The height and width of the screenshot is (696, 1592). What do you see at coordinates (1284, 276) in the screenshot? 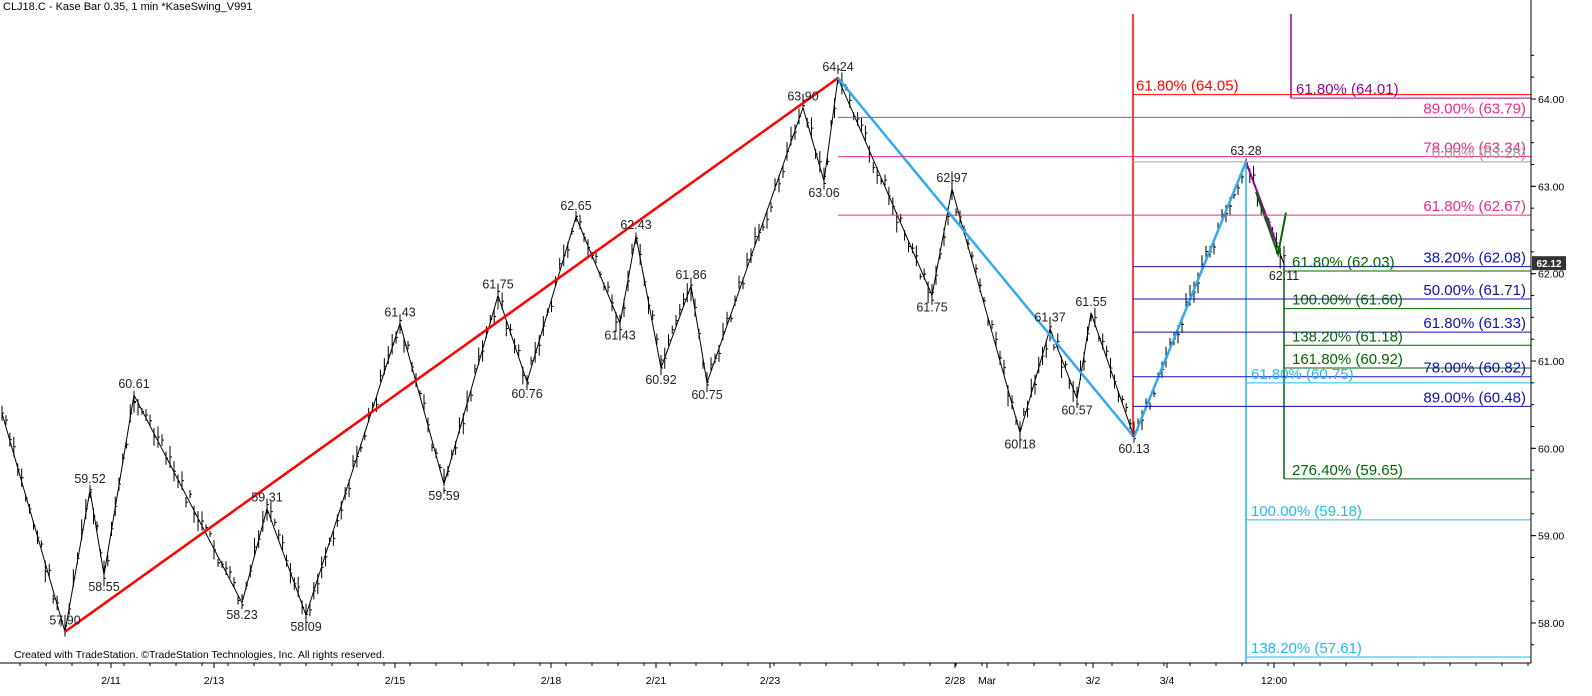
I see `swing-point-label: 62.11` at bounding box center [1284, 276].